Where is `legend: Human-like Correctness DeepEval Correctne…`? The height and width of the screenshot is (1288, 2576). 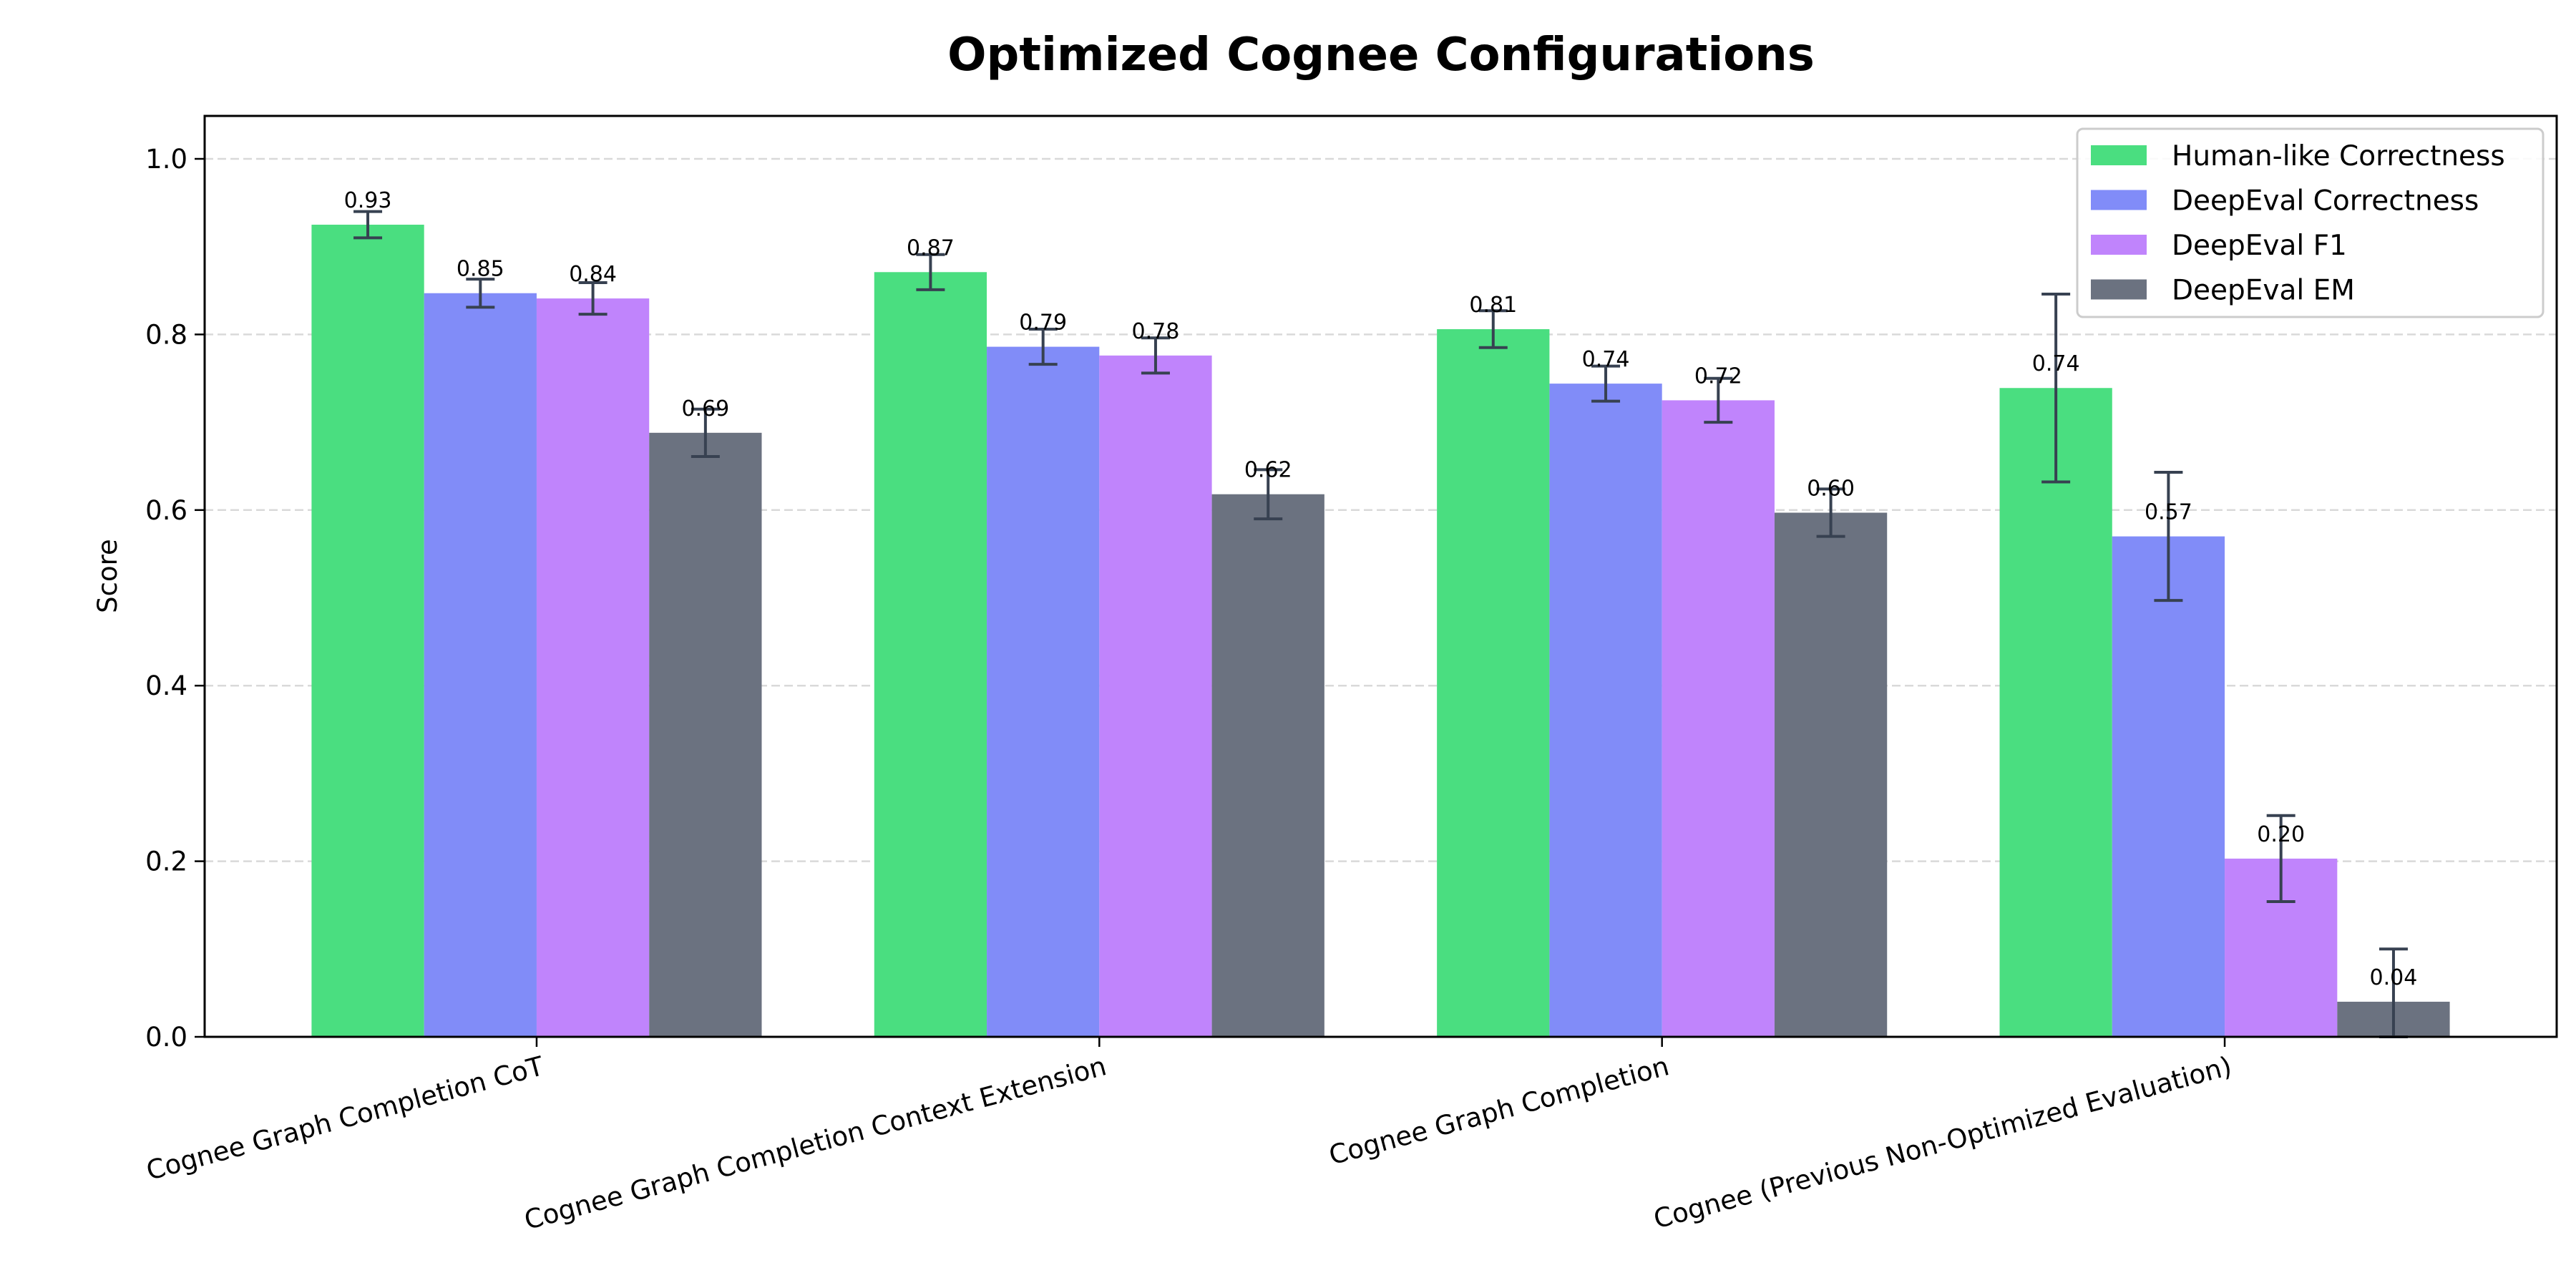
legend: Human-like Correctness DeepEval Correctne… is located at coordinates (2310, 222).